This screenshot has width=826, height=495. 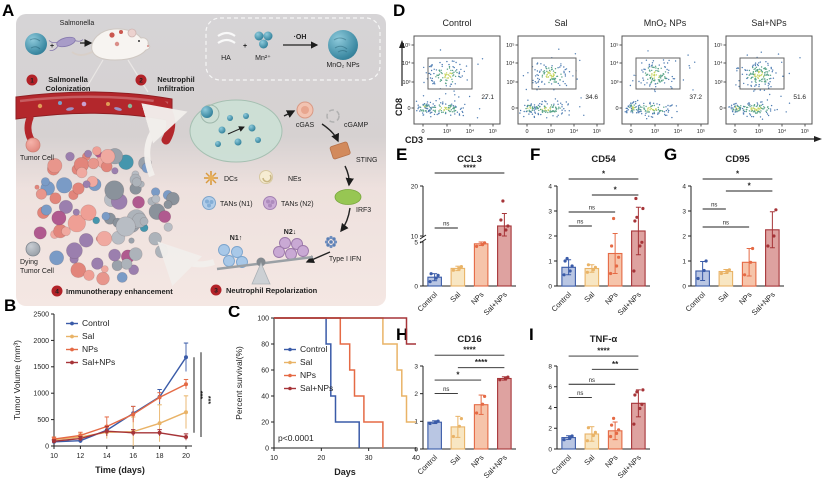 I want to click on step2-number: 2, so click(x=141, y=81).